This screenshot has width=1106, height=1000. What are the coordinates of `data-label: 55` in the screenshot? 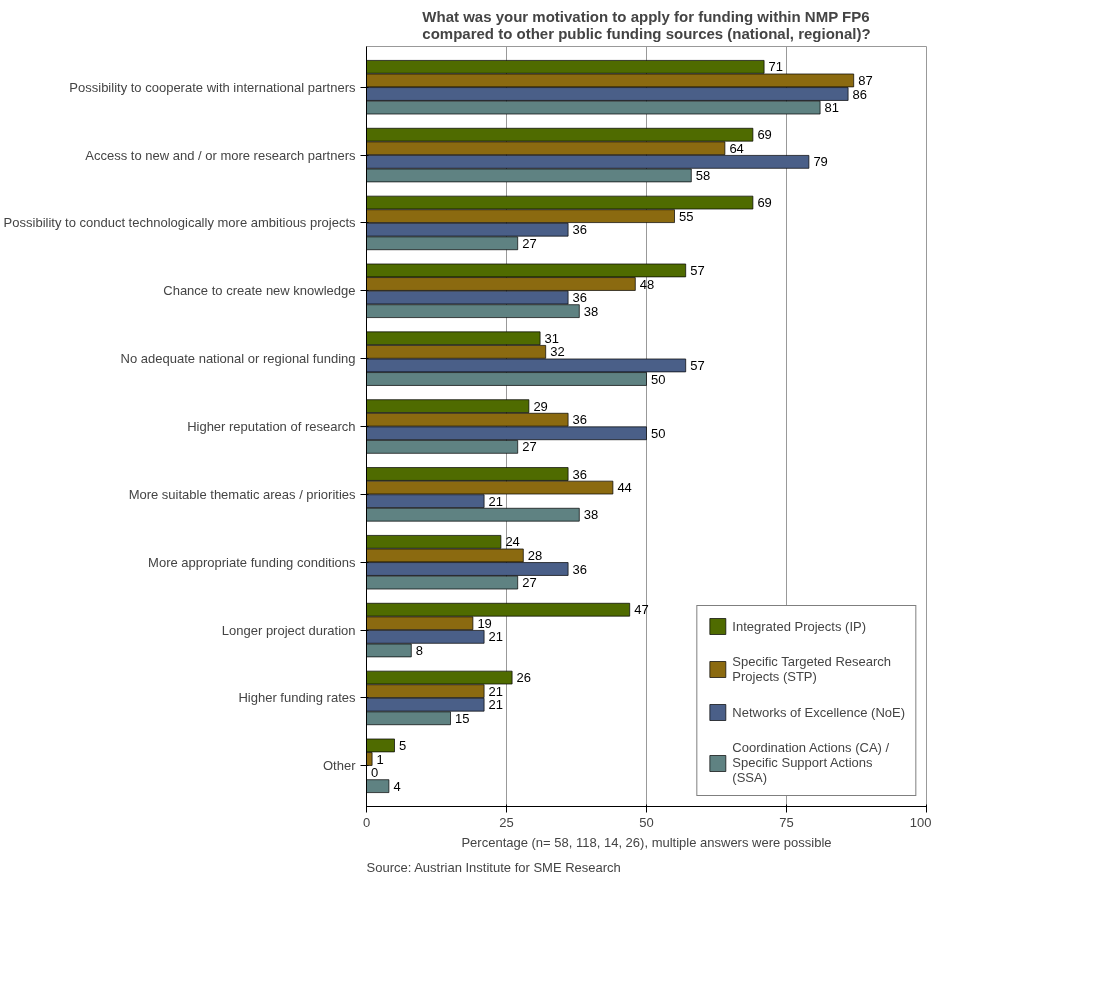 It's located at (686, 216).